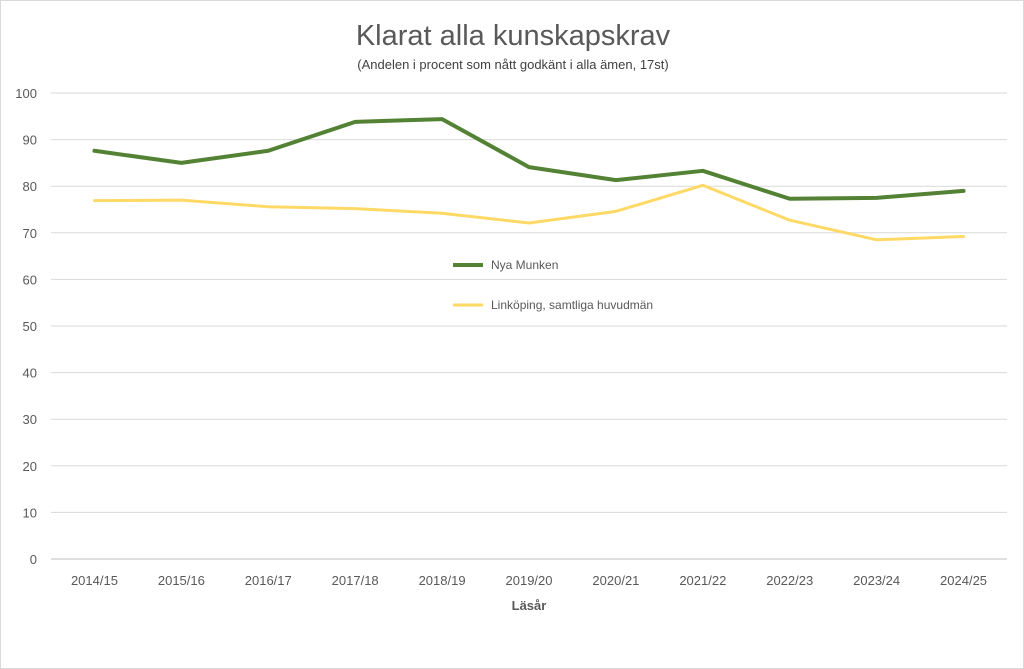  I want to click on y-tick-label: 100, so click(26, 93).